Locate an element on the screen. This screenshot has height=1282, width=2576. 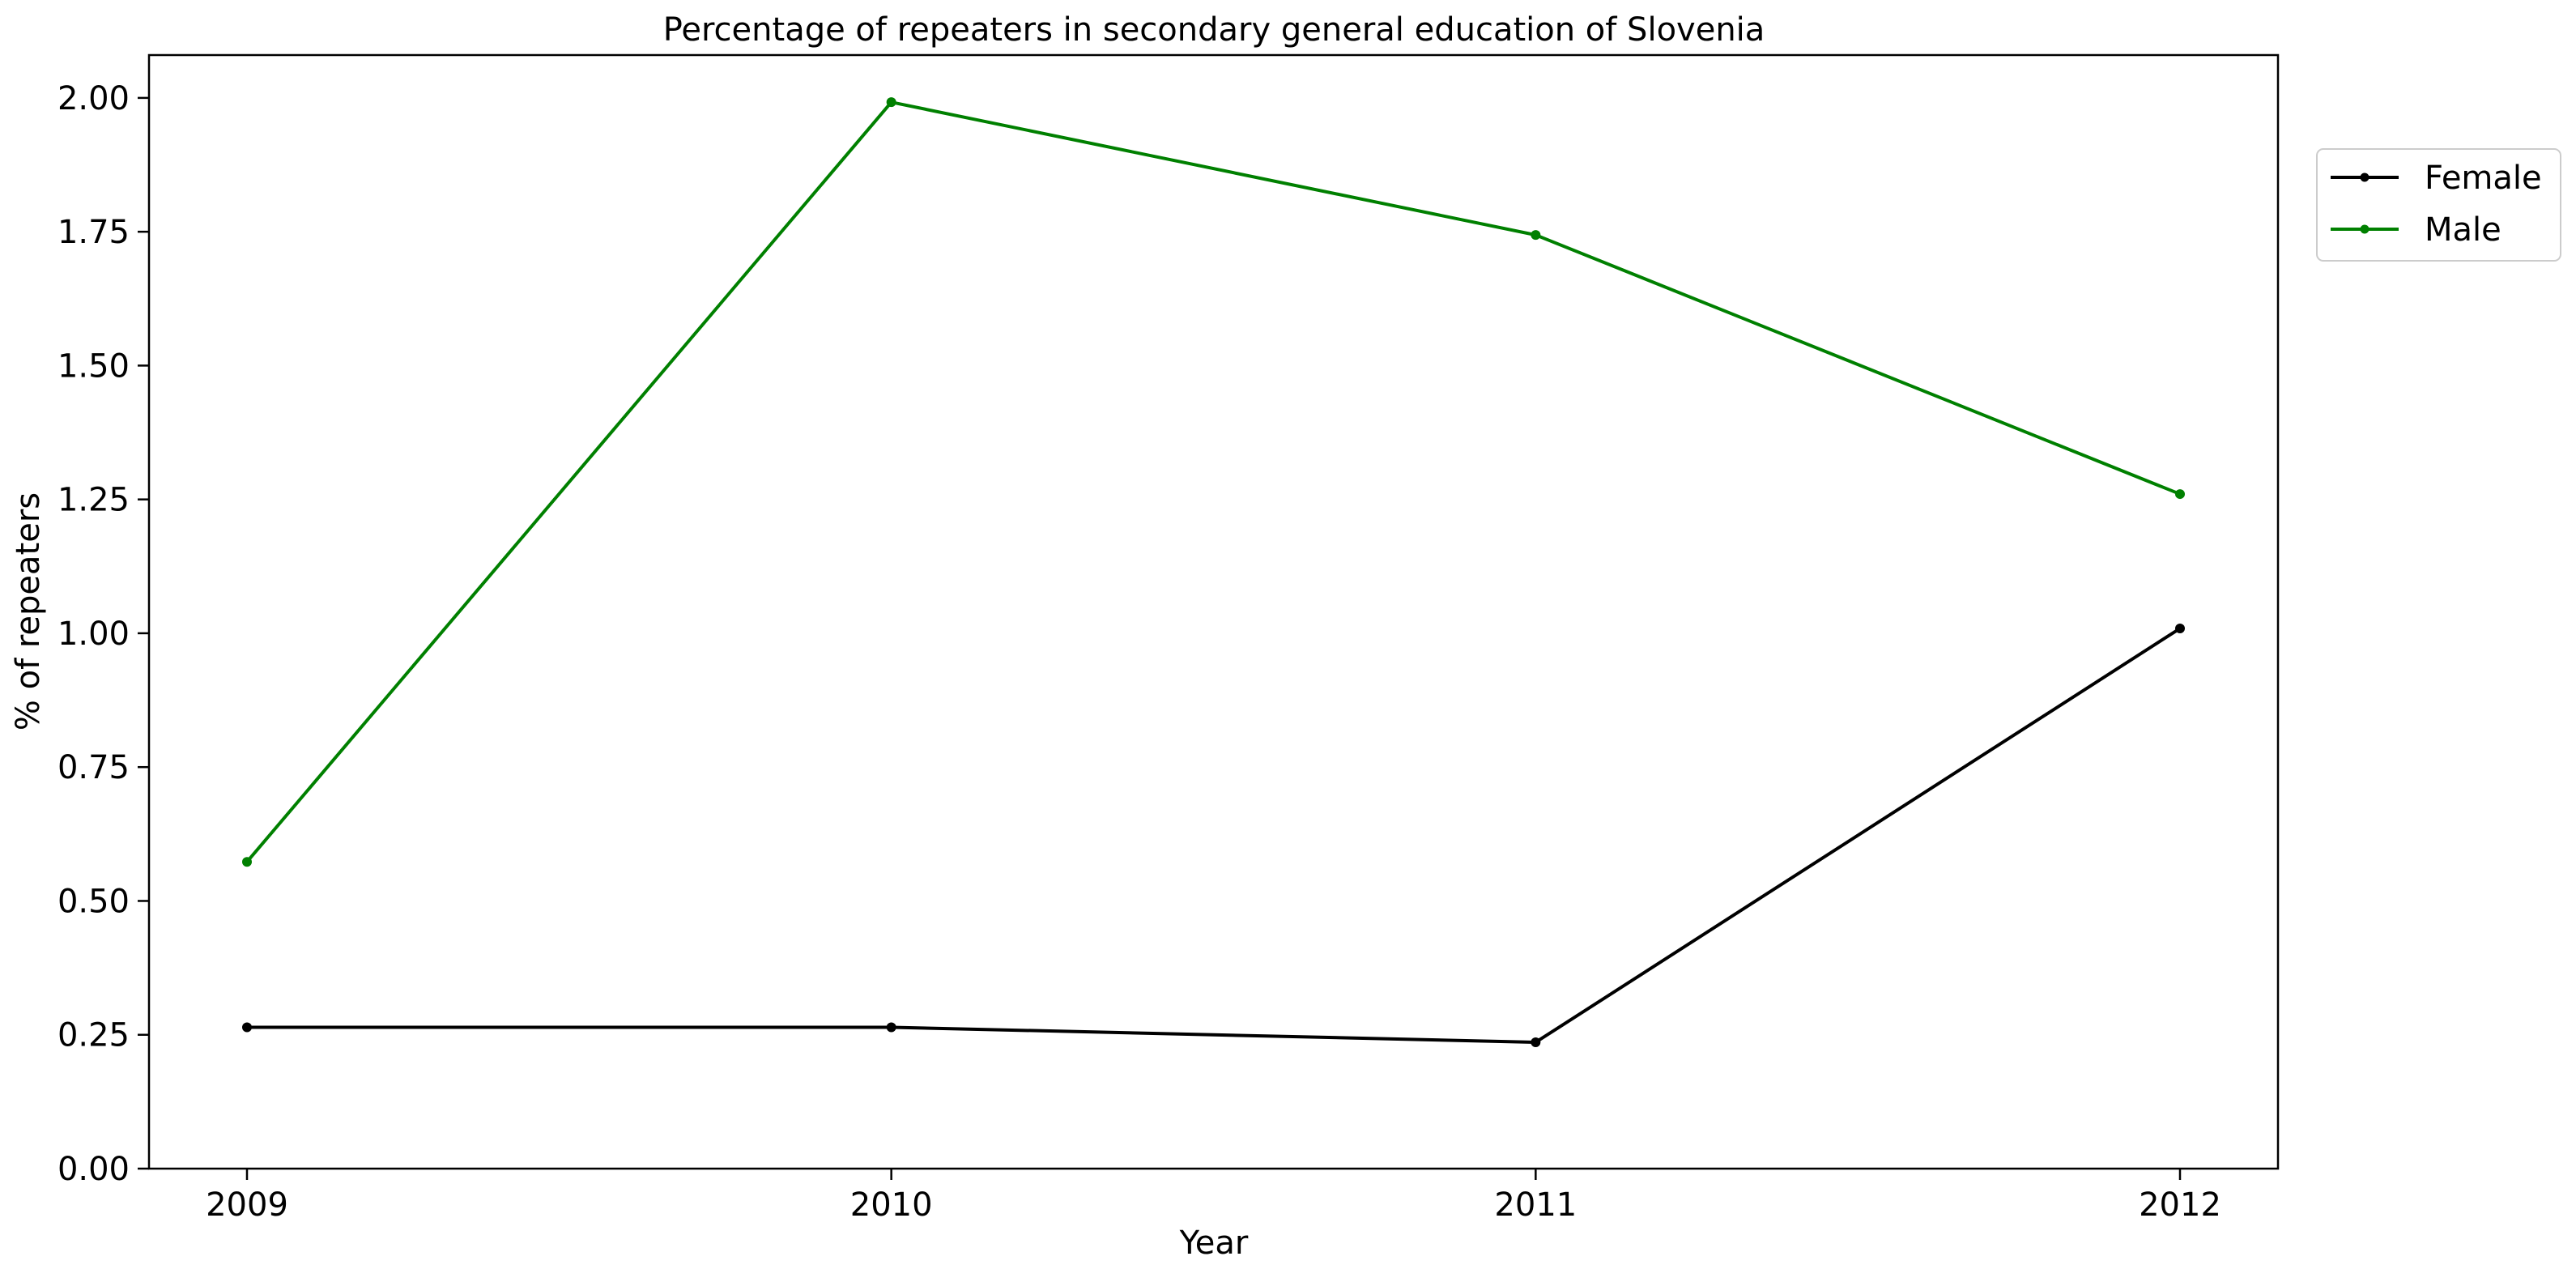
y-tick-label: 1.50 is located at coordinates (93, 366).